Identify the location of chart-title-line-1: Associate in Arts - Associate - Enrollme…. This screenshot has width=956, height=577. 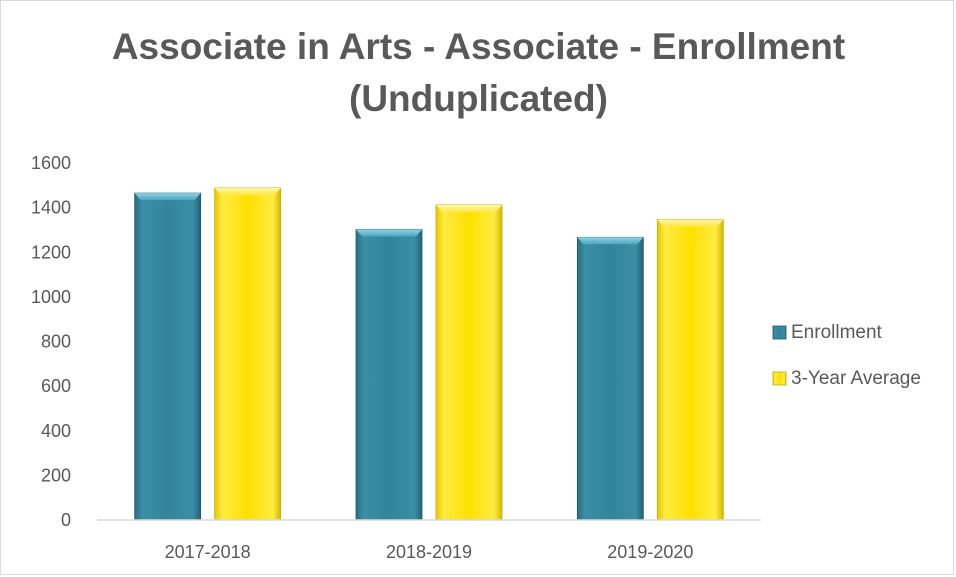
(478, 46).